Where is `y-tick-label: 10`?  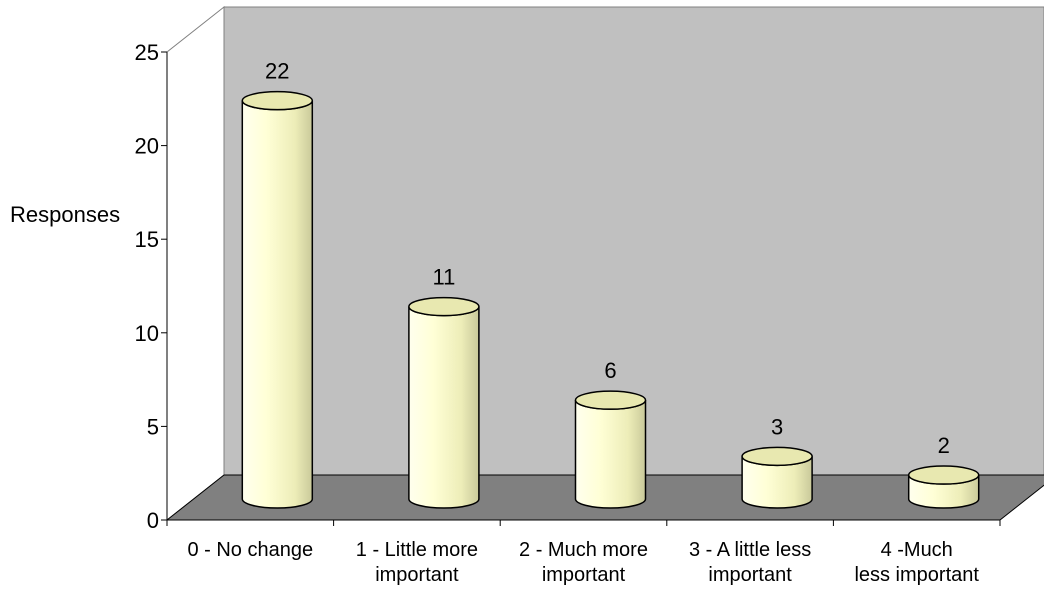
y-tick-label: 10 is located at coordinates (147, 333).